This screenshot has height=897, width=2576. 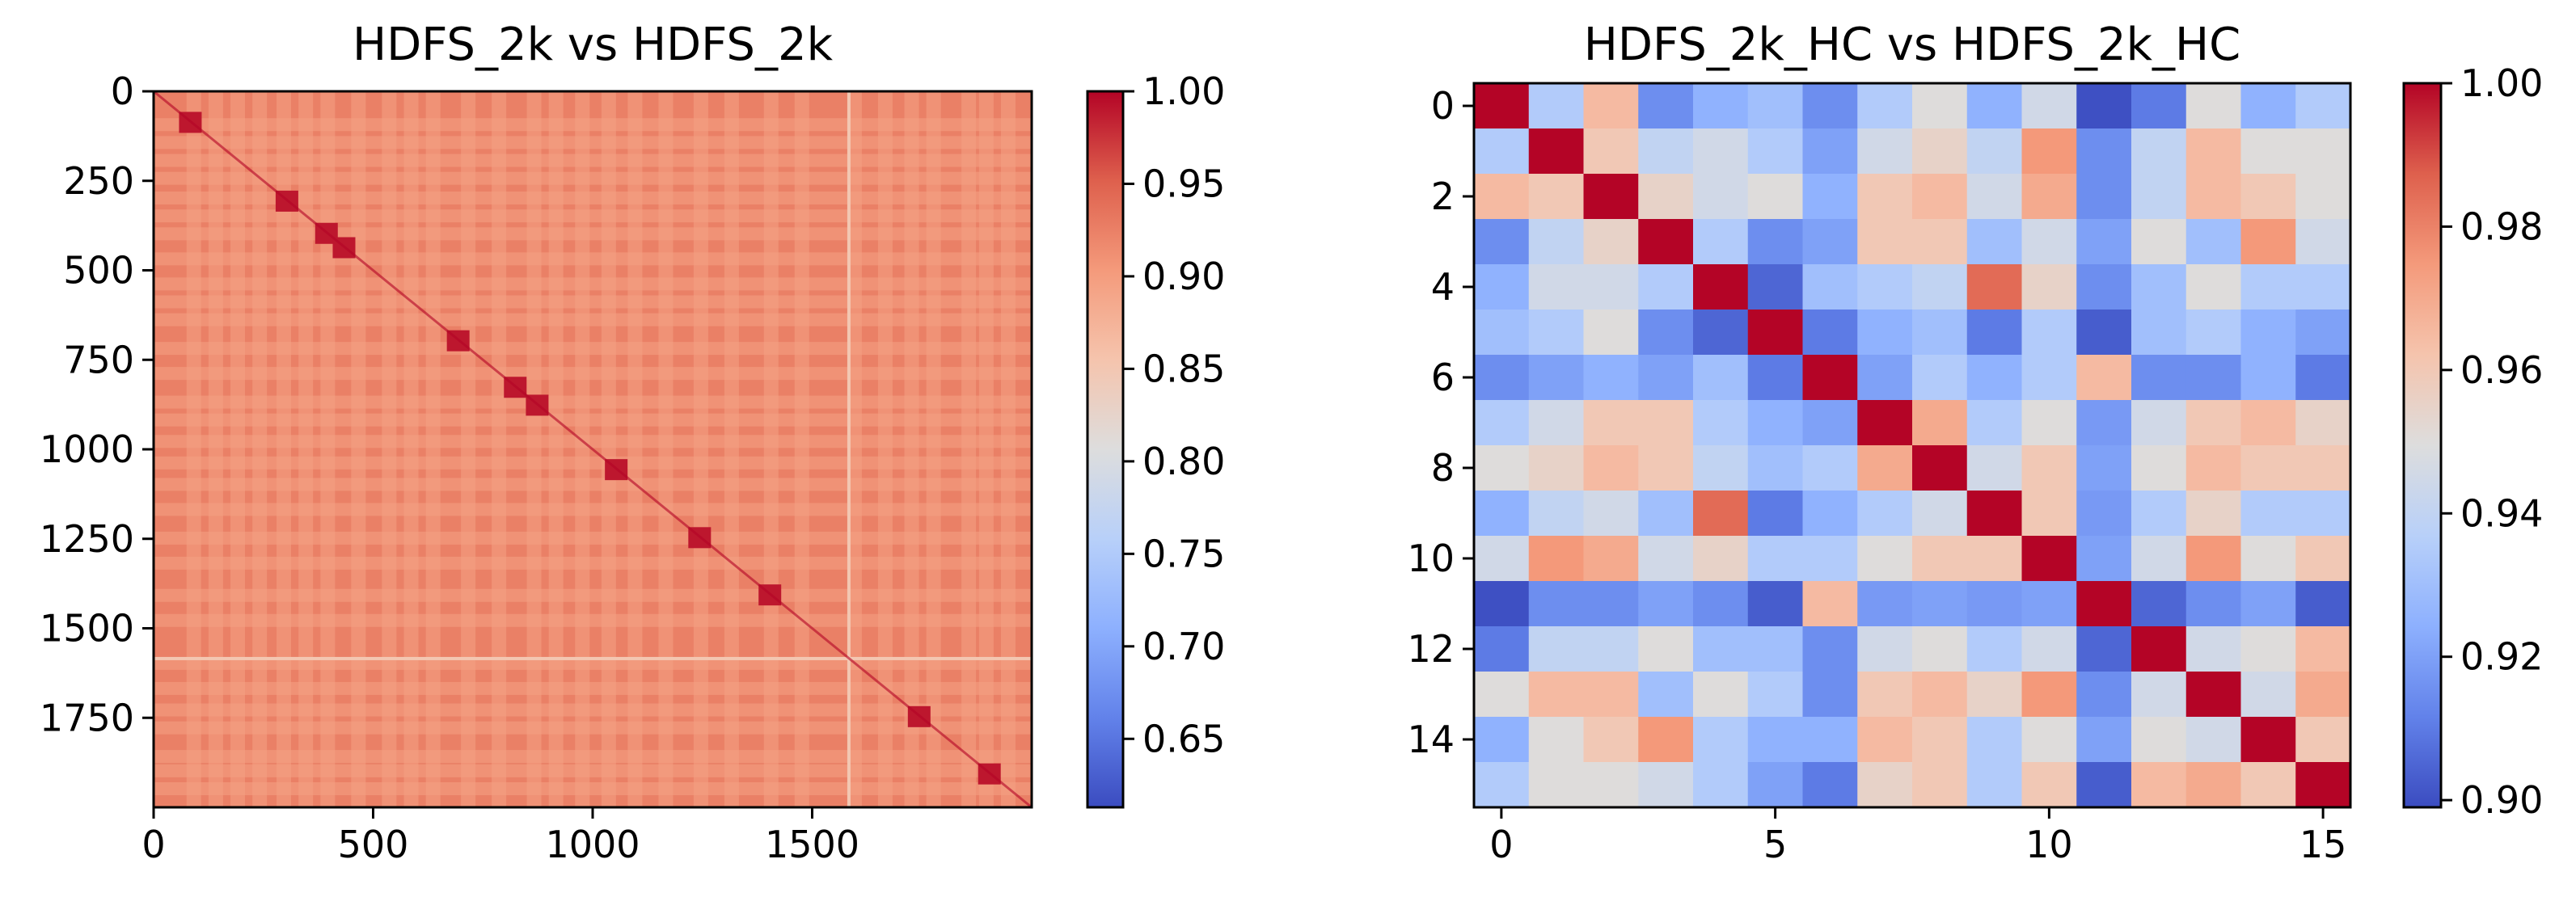 I want to click on heatmap-right-x-tick-label: 15, so click(x=2323, y=844).